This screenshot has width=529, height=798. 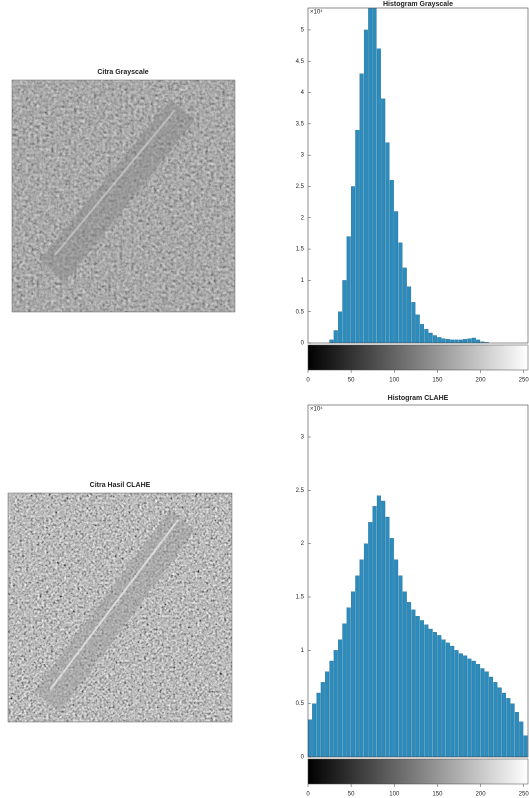 I want to click on x-tick-label: 100, so click(x=394, y=795).